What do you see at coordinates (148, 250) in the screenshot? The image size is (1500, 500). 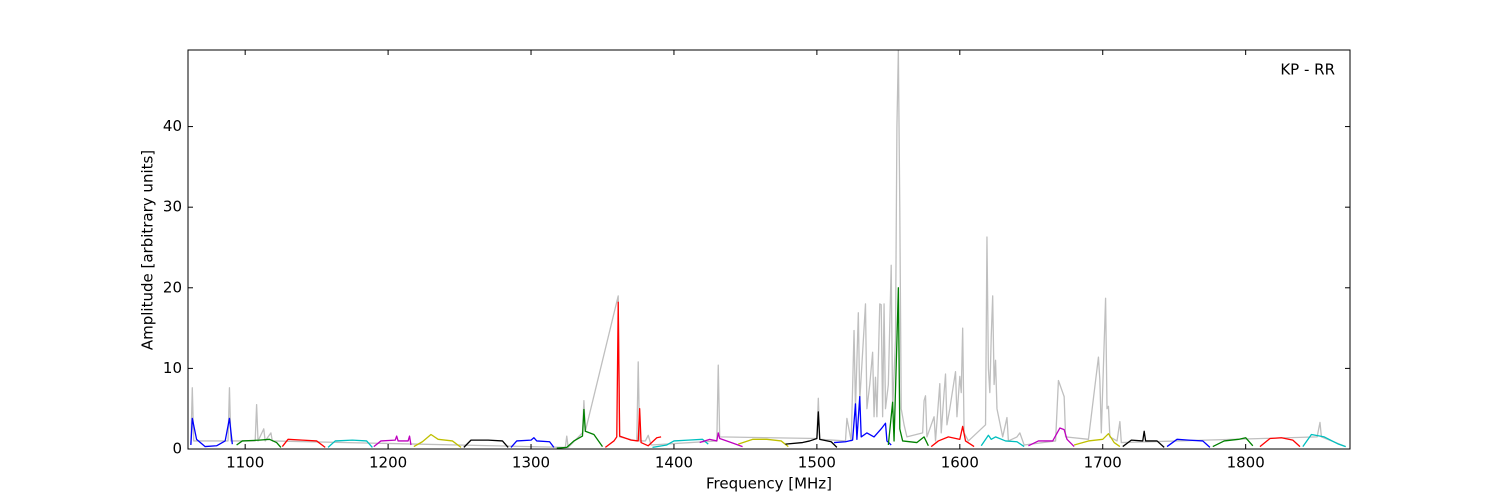 I see `y-axis-label: Amplitude [arbitrary units]` at bounding box center [148, 250].